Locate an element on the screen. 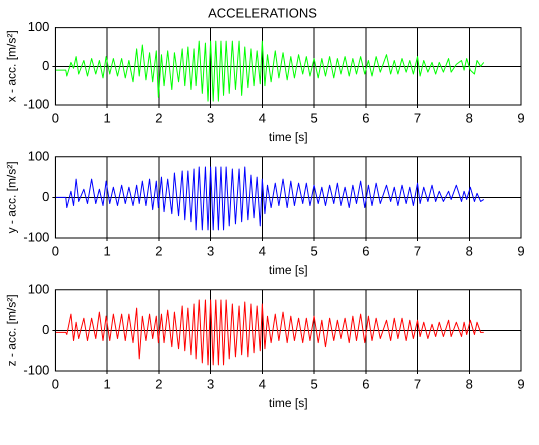  chart-title: ACCELERATIONS is located at coordinates (263, 12).